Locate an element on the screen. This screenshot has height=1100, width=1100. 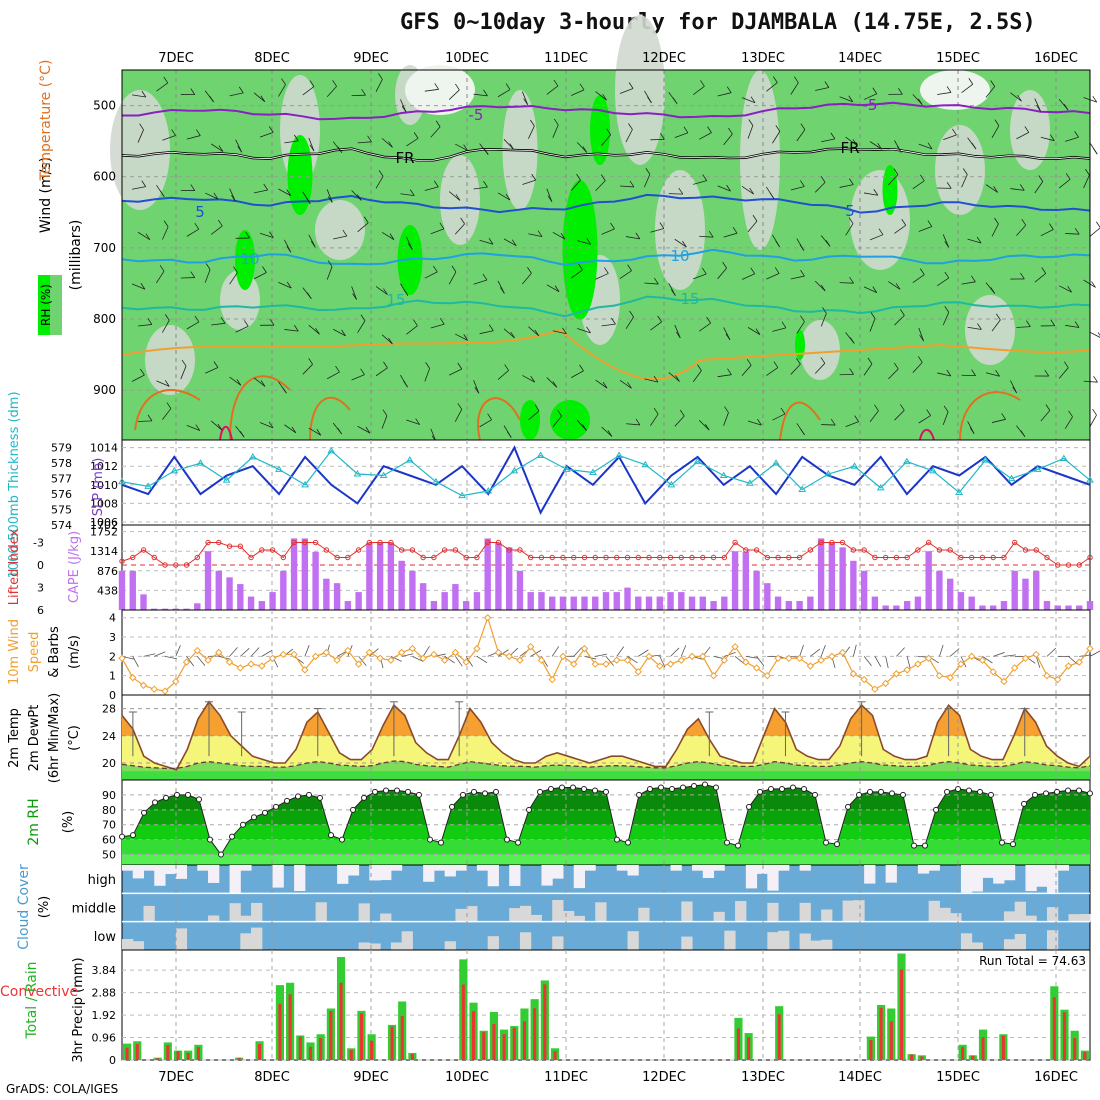
contour-label: FR is located at coordinates (404, 158).